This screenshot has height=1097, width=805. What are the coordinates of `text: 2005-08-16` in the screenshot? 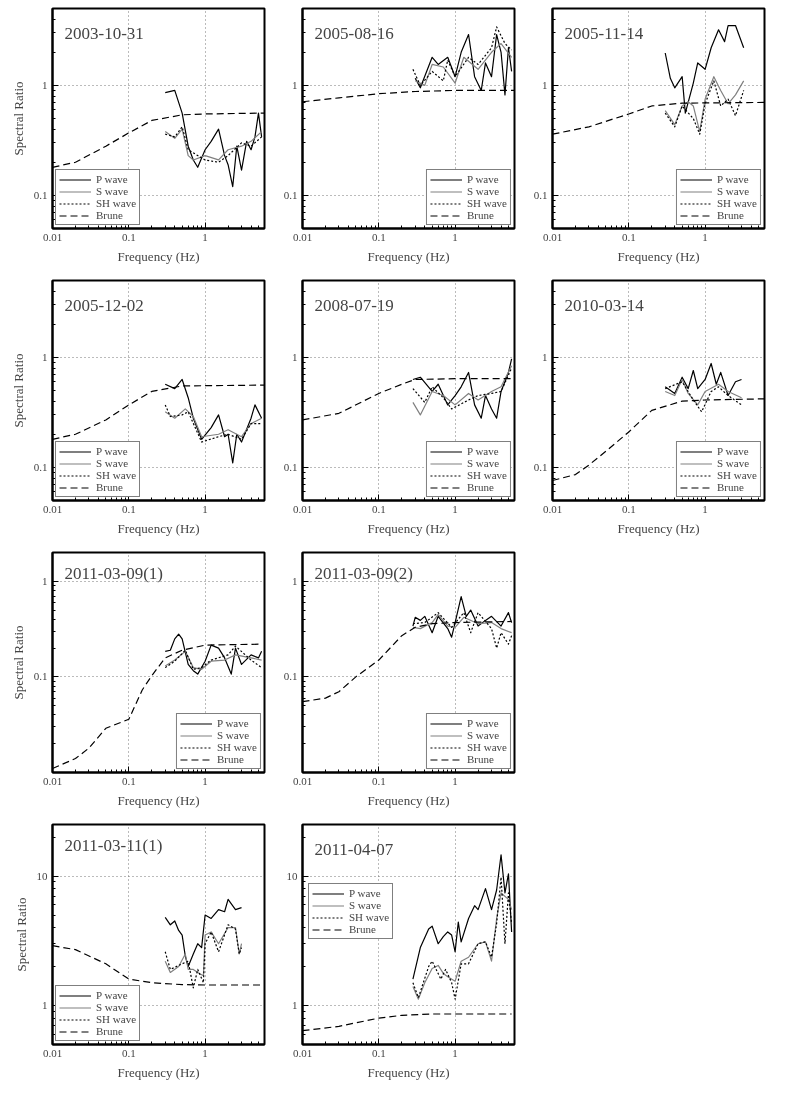 It's located at (354, 33).